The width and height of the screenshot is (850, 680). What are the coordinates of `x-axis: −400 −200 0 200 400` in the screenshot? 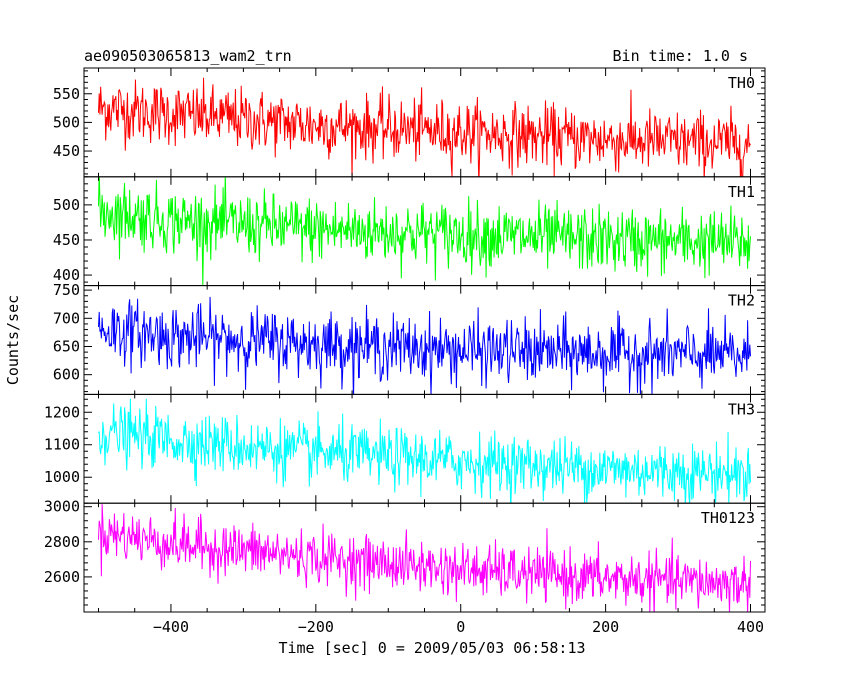 It's located at (458, 627).